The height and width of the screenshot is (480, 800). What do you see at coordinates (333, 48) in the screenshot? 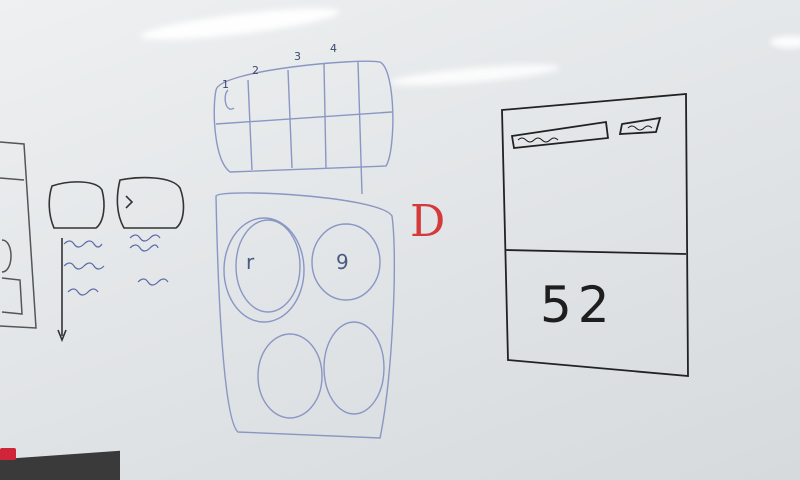
I see `grid-cell-number: 4` at bounding box center [333, 48].